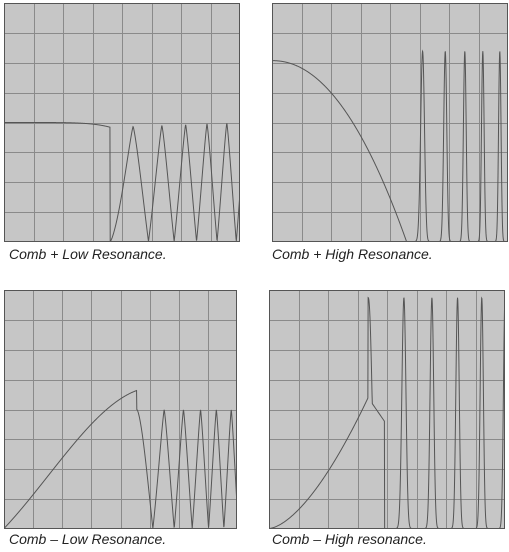 The width and height of the screenshot is (509, 552). Describe the element at coordinates (88, 254) in the screenshot. I see `caption-comb-plus-low: Comb + Low Resonance.` at that location.